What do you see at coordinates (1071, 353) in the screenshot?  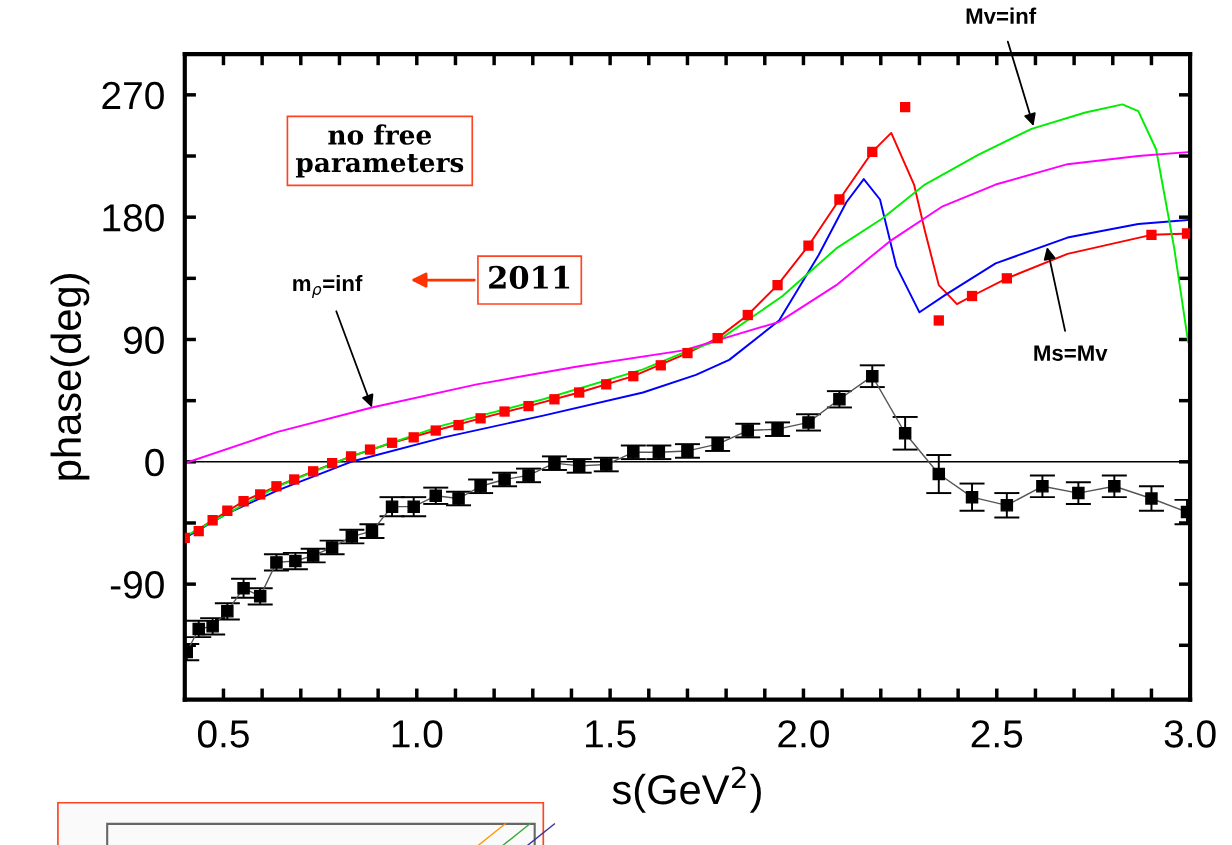 I see `annotation: Ms=Mv` at bounding box center [1071, 353].